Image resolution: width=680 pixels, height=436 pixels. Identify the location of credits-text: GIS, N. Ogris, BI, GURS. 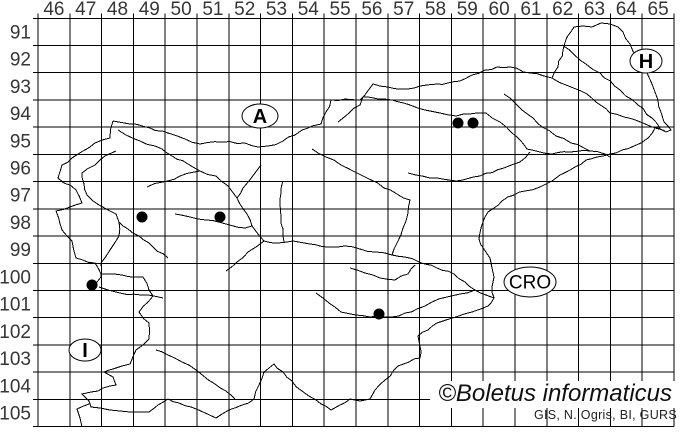
(605, 415).